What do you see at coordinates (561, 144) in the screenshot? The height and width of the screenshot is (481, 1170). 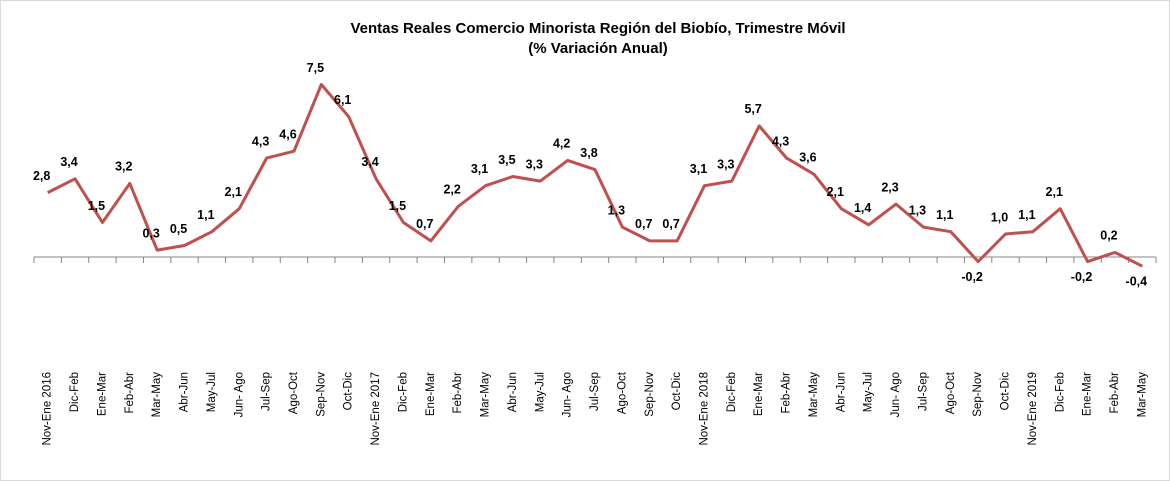 I see `data-label: 4,2` at bounding box center [561, 144].